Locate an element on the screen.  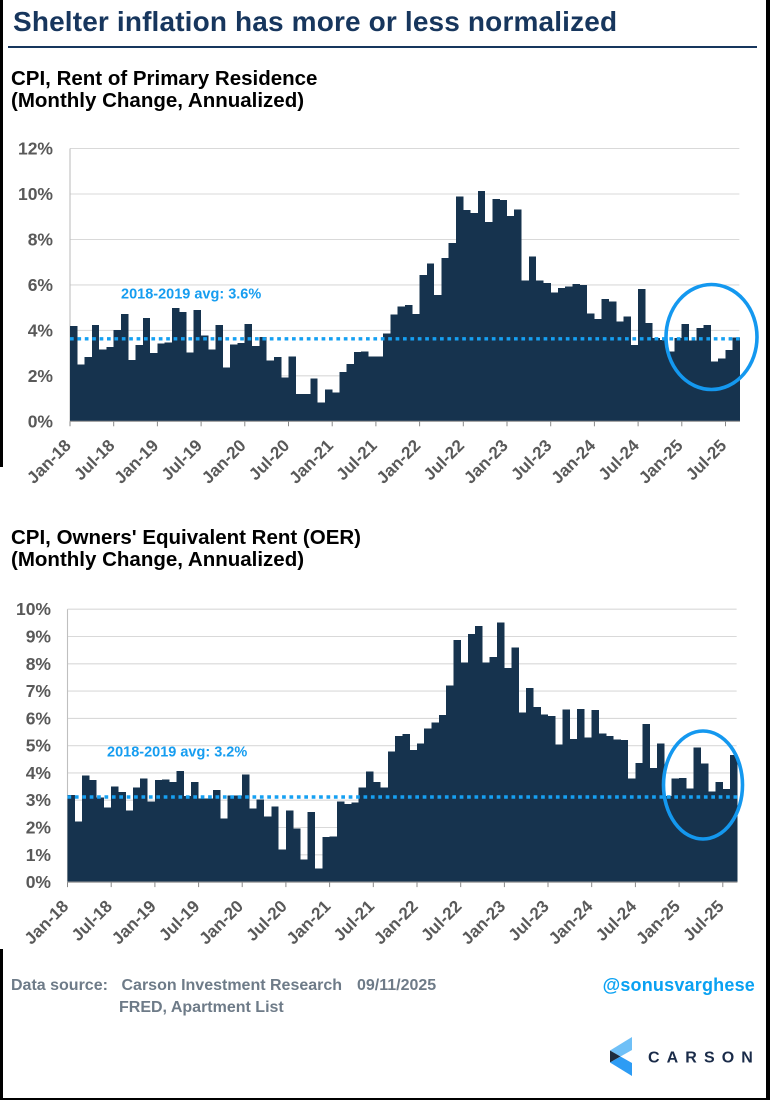
svg-text: 9% is located at coordinates (39, 637).